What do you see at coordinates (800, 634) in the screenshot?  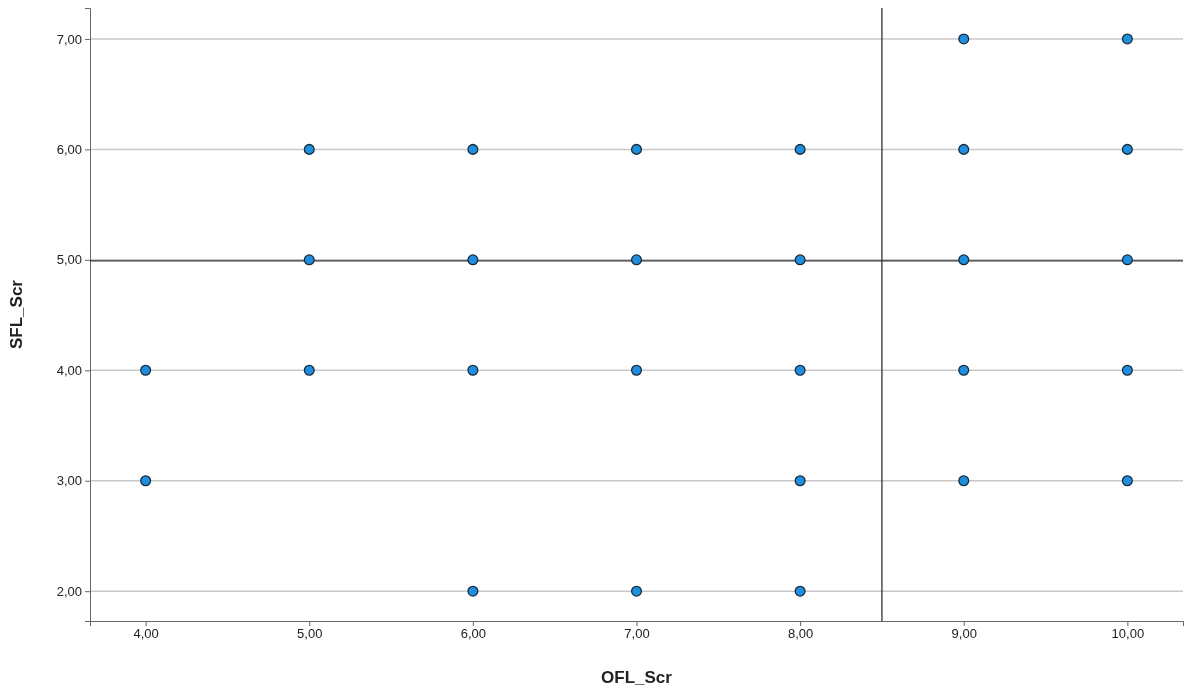 I see `x-tick-label: 8,00` at bounding box center [800, 634].